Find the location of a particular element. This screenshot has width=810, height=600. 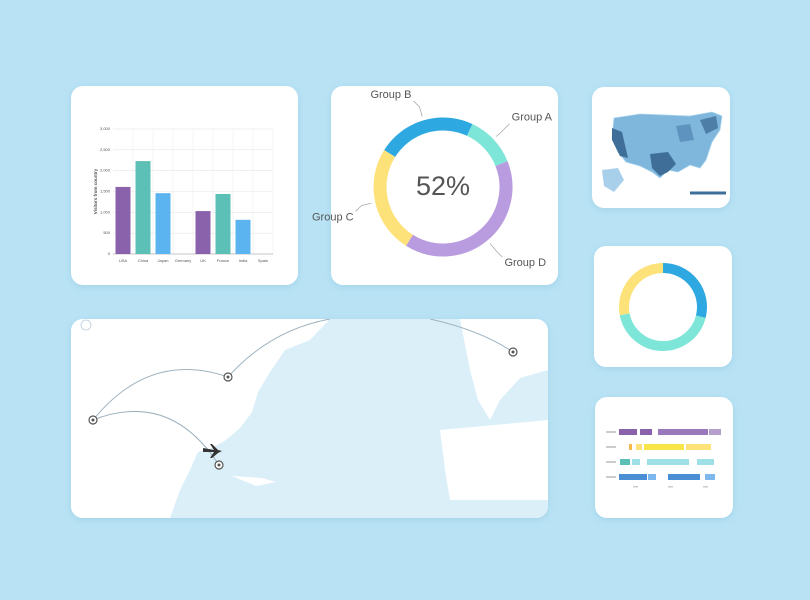

center-label: 52% is located at coordinates (443, 186).